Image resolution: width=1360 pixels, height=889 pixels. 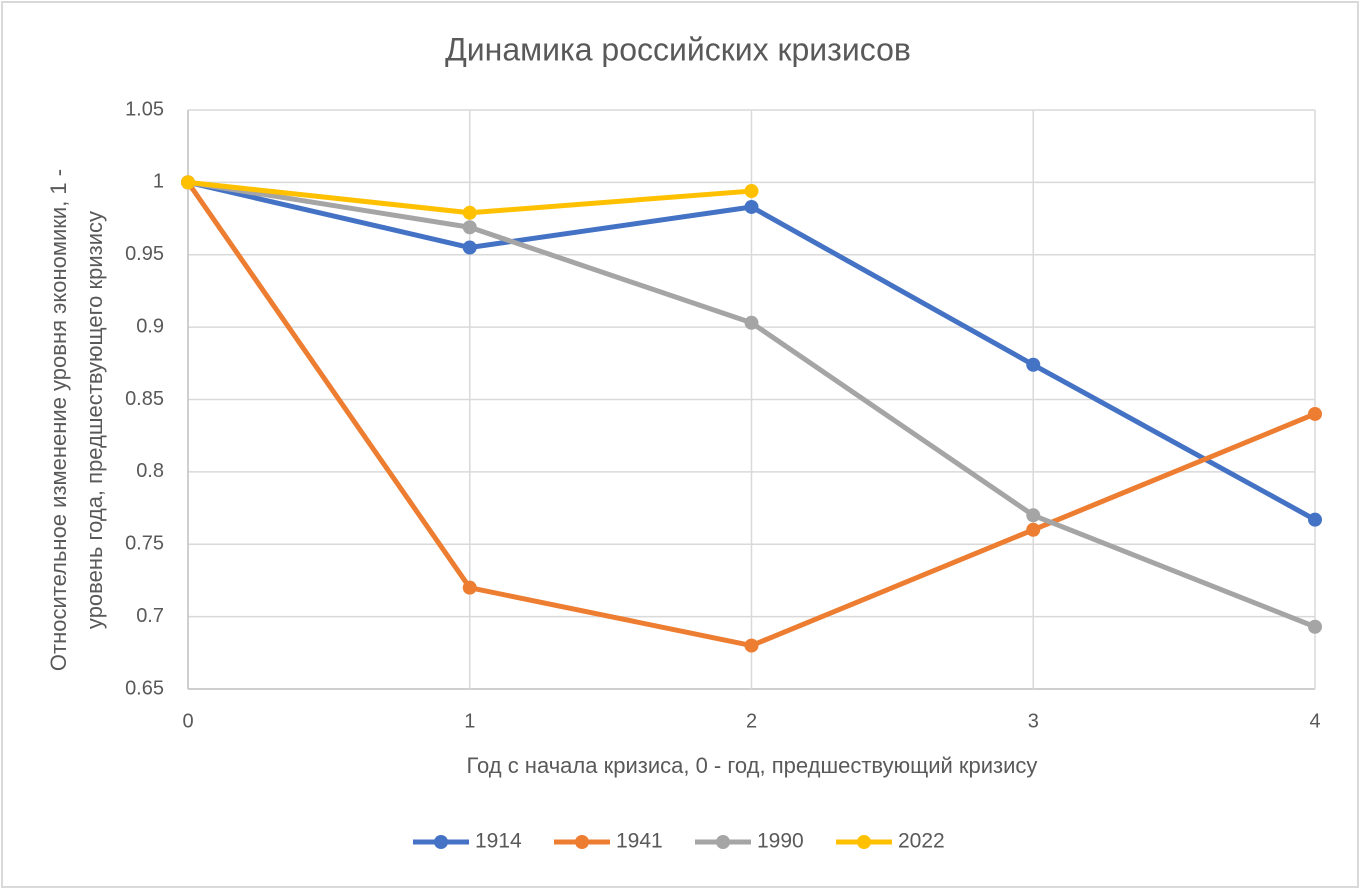 I want to click on x-tick-label: 3, so click(x=1033, y=721).